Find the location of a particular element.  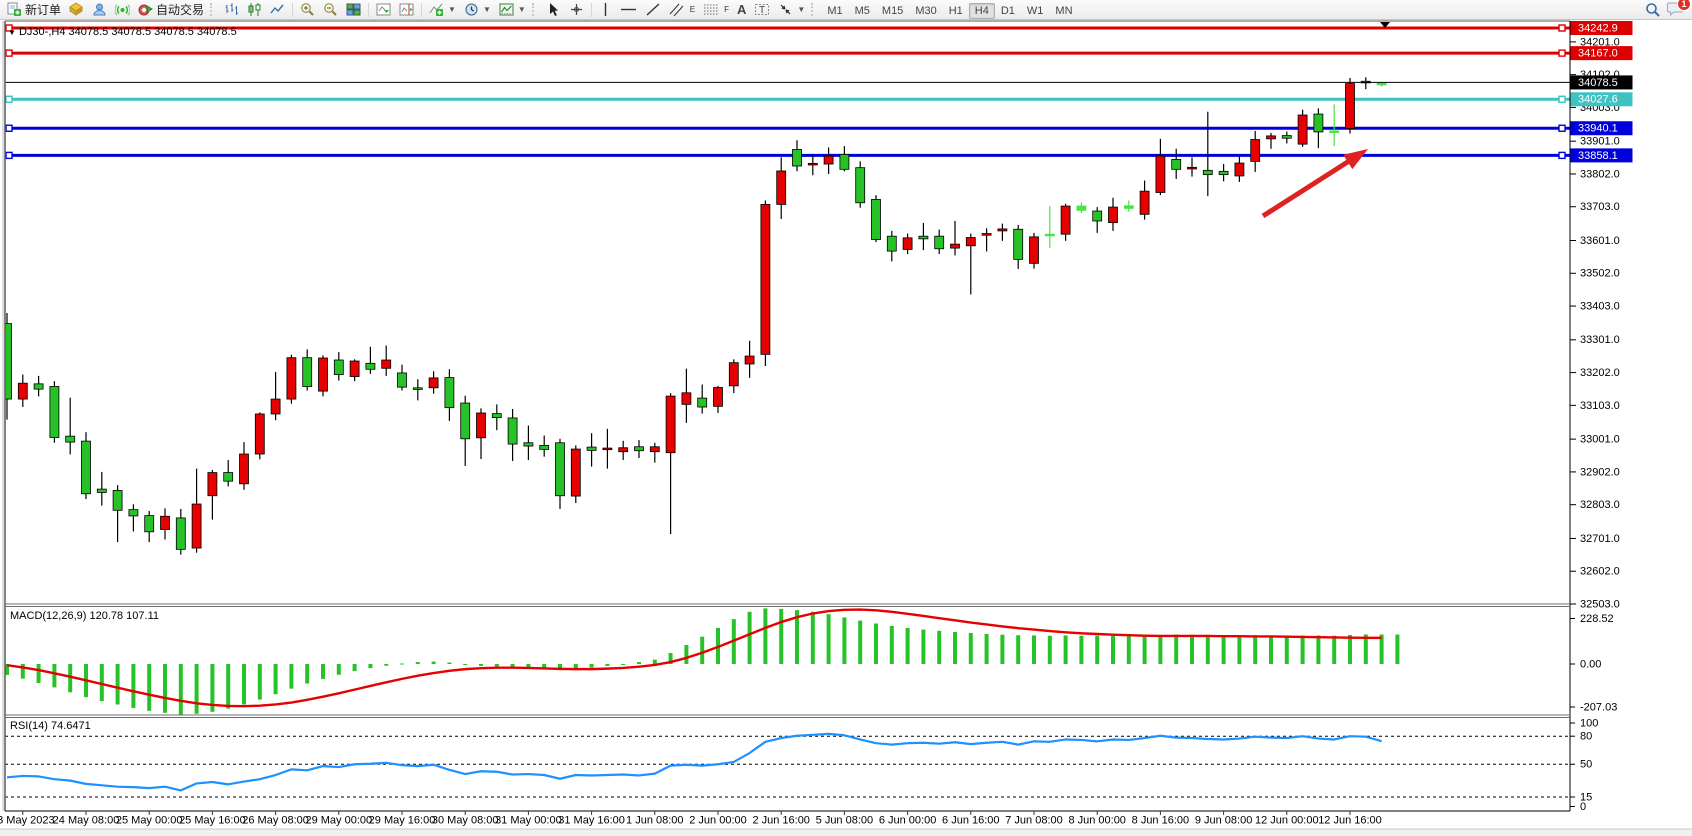

tf-button-W1: W1 is located at coordinates (1035, 10).